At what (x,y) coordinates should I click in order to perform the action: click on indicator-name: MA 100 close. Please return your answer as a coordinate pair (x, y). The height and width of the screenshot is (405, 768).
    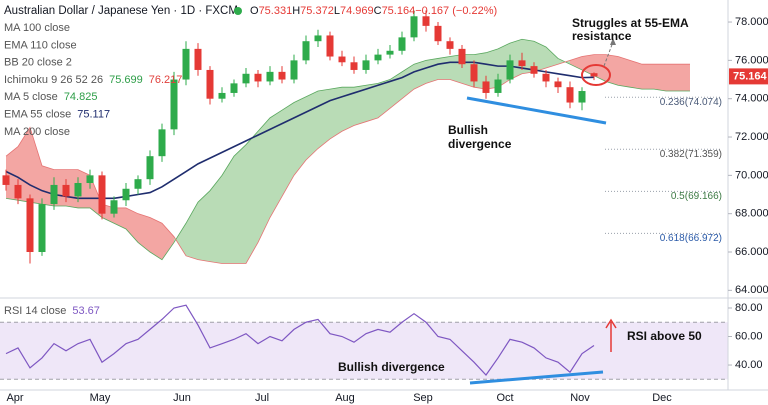
    Looking at the image, I should click on (37, 28).